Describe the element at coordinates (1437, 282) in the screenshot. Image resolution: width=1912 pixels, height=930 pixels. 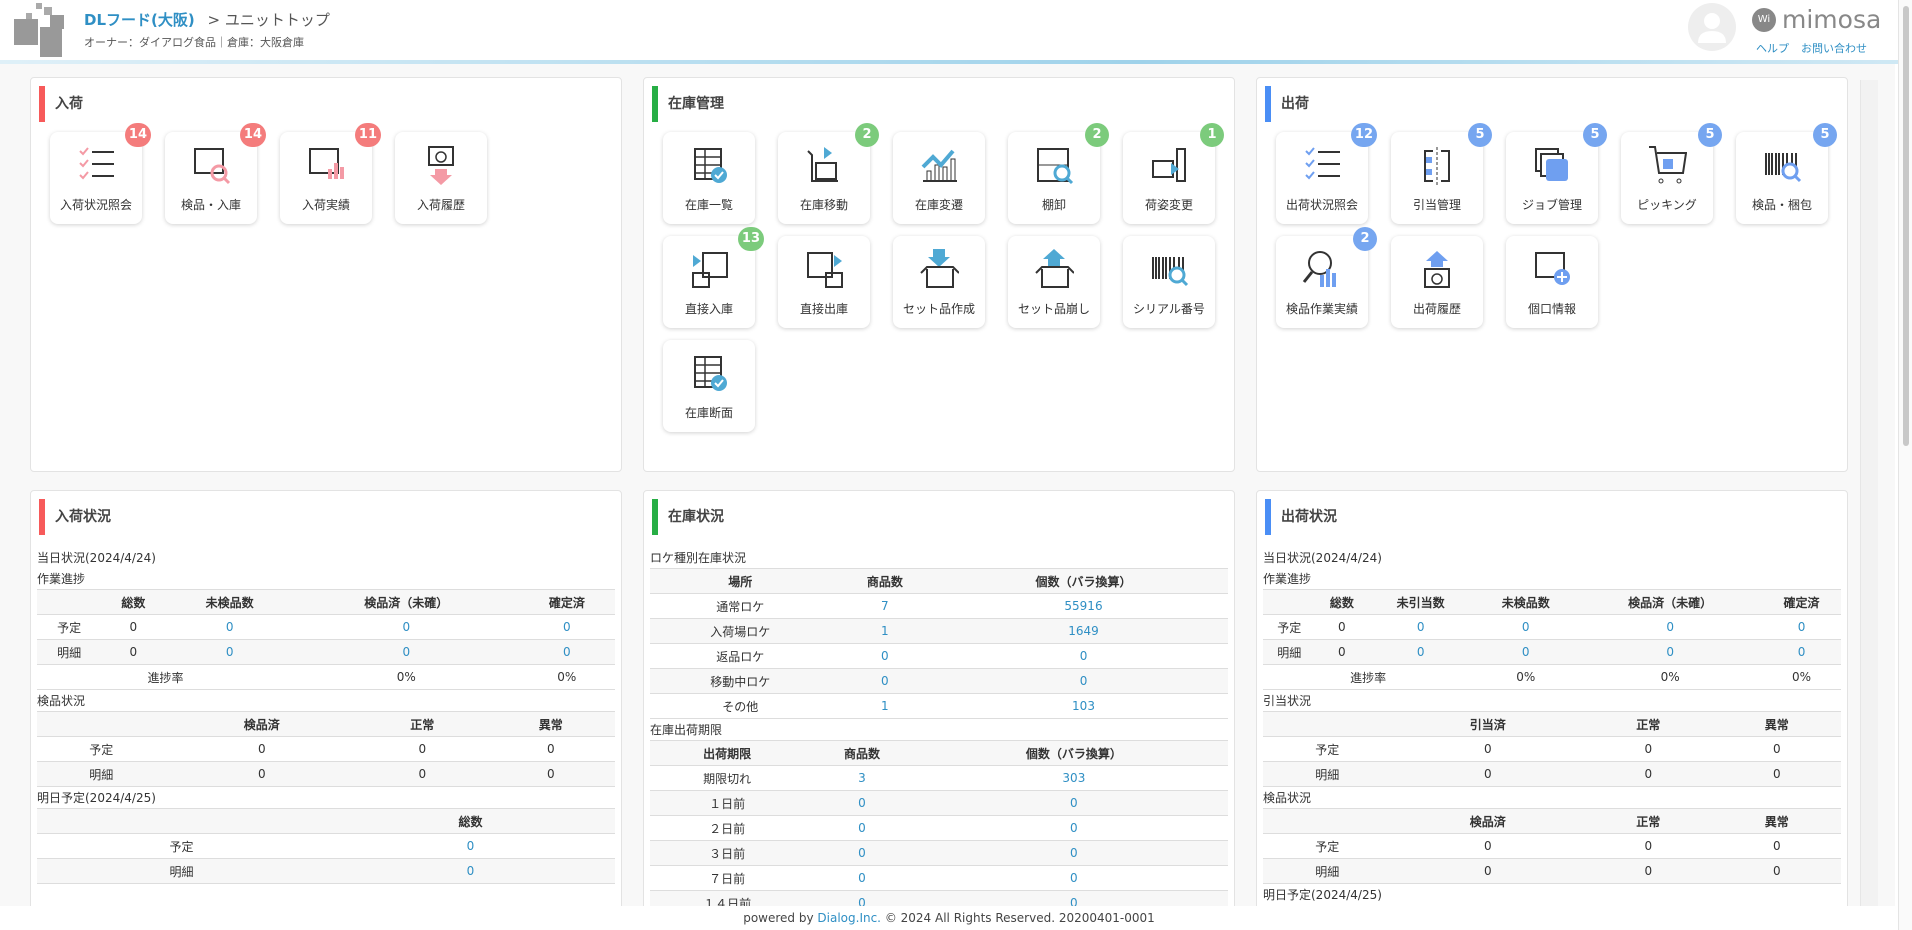
I see `menu-tile-outbound-6: 出荷履歴` at that location.